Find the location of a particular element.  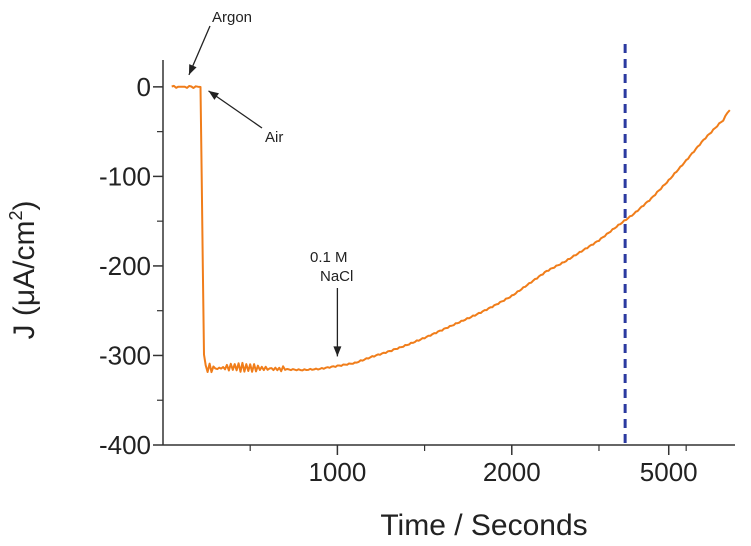

x-tick-label-0: 1000 is located at coordinates (337, 472).